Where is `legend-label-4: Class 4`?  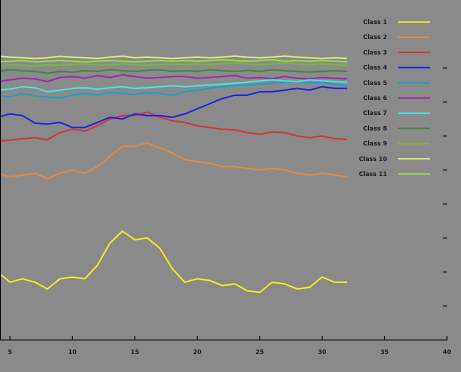
legend-label-4: Class 4 is located at coordinates (375, 68).